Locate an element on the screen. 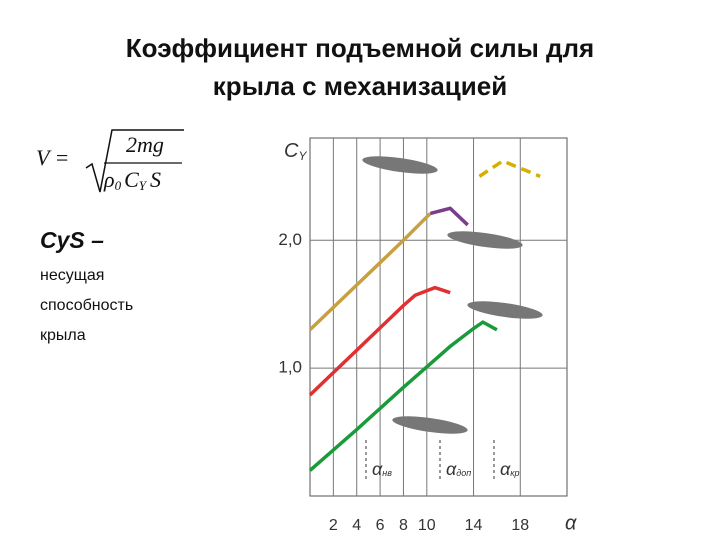 The width and height of the screenshot is (720, 540). y-tick-label: 2,0 is located at coordinates (290, 239).